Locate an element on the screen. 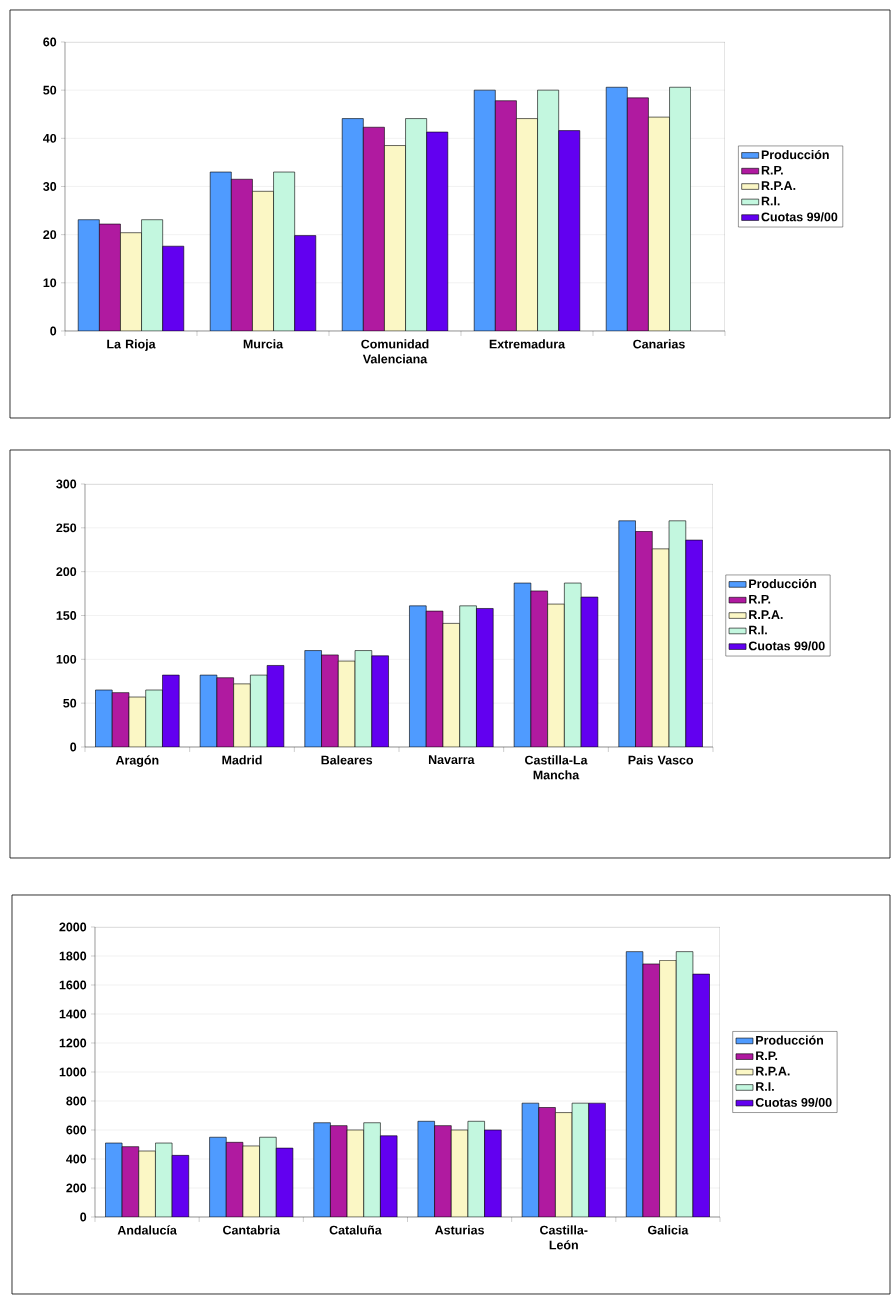  y-tick-label: 1000 is located at coordinates (73, 1072).